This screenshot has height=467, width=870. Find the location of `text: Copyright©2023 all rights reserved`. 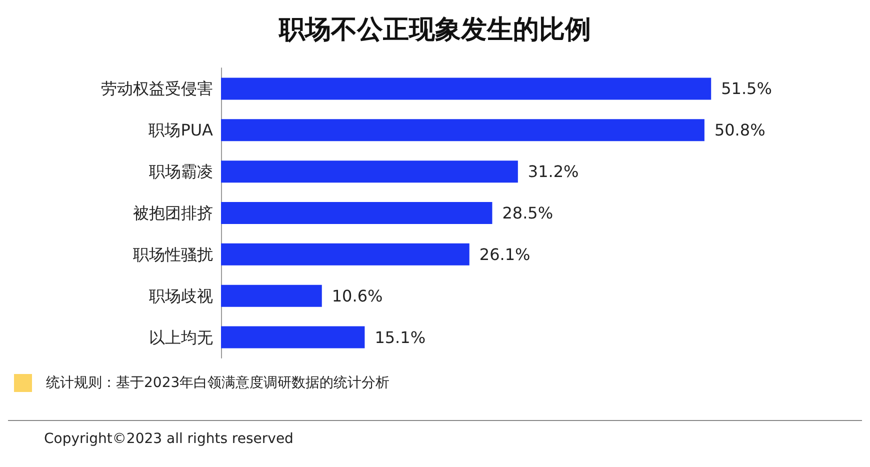

text: Copyright©2023 all rights reserved is located at coordinates (169, 439).